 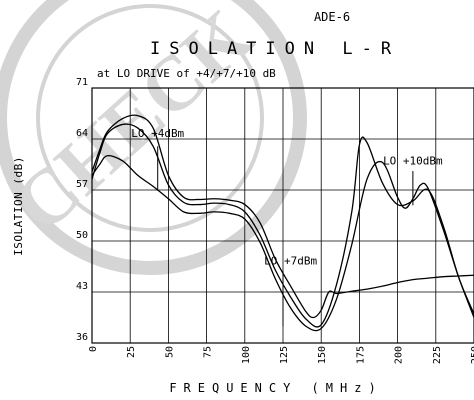 I want to click on x-tick-label: 250, so click(x=472, y=355).